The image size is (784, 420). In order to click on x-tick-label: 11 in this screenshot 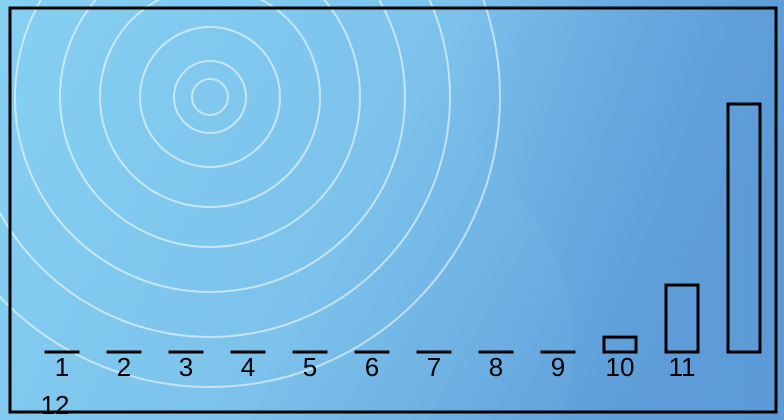, I will do `click(682, 367)`.